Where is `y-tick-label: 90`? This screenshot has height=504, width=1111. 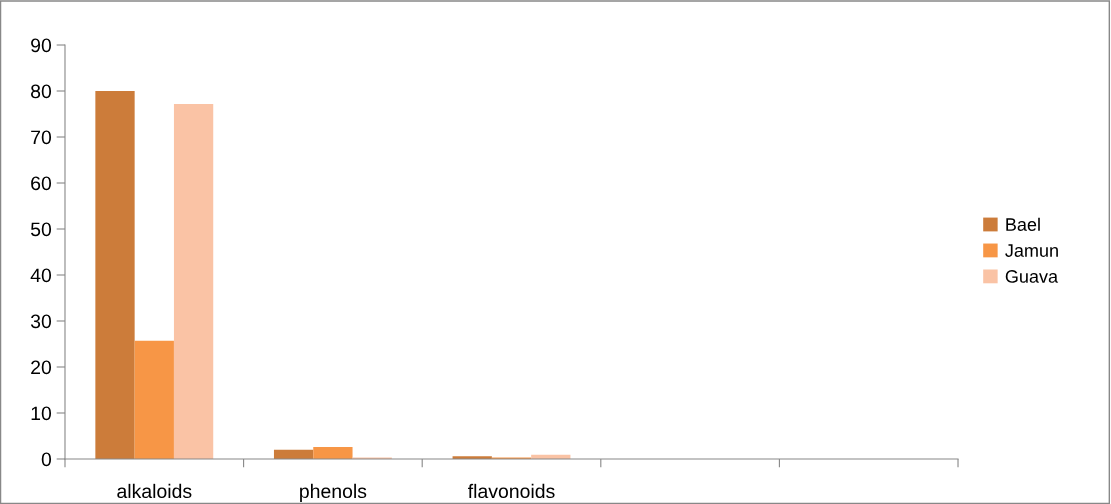 y-tick-label: 90 is located at coordinates (41, 45).